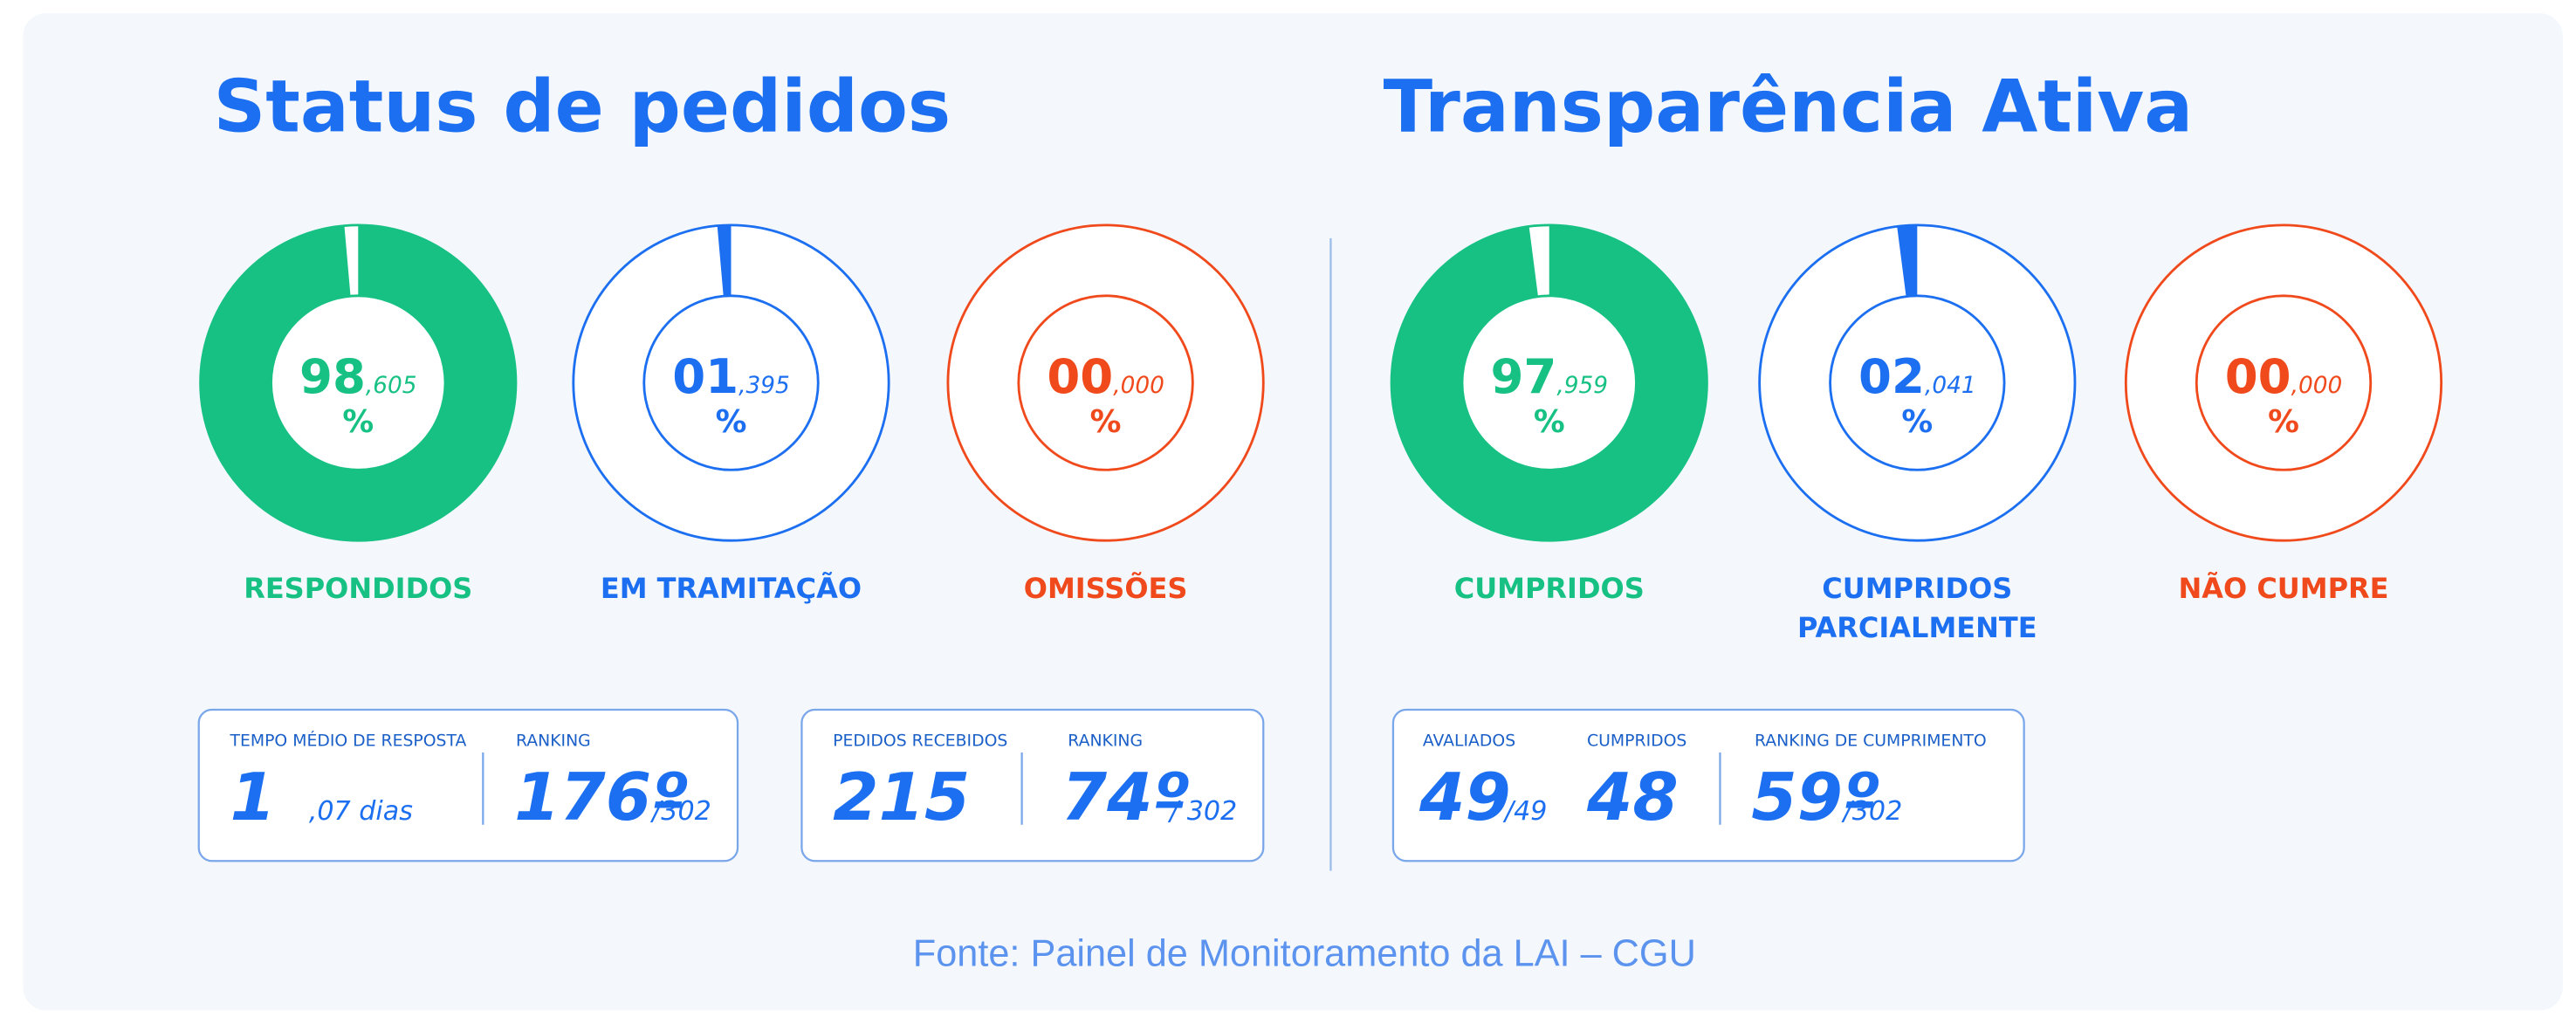 This screenshot has height=1017, width=2576. What do you see at coordinates (1524, 811) in the screenshot?
I see `stat-sub: /49` at bounding box center [1524, 811].